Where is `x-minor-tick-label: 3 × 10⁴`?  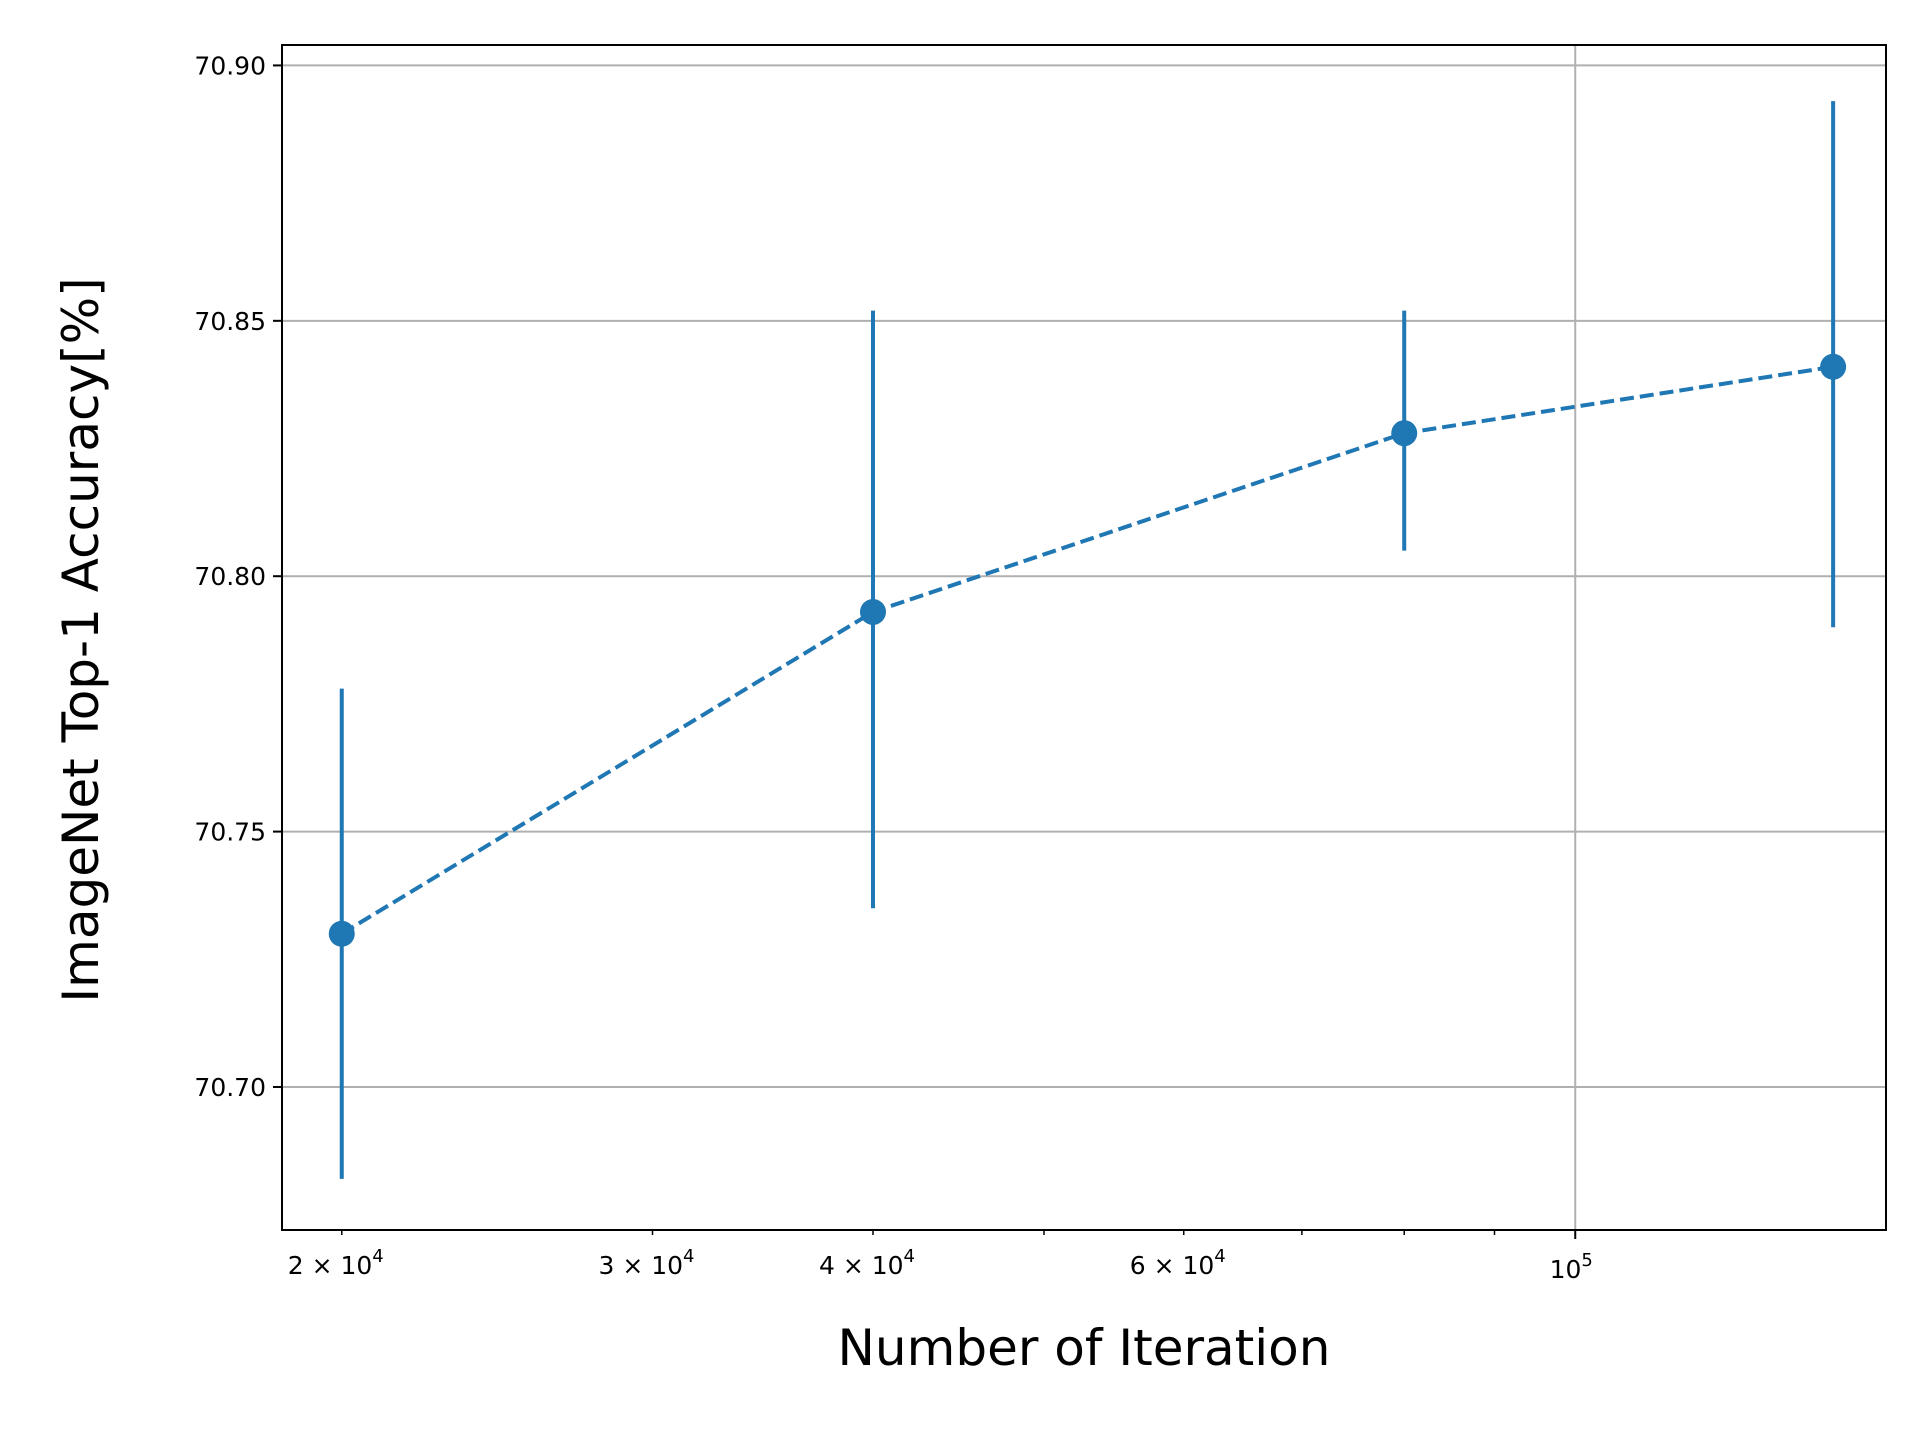 x-minor-tick-label: 3 × 10⁴ is located at coordinates (646, 1263).